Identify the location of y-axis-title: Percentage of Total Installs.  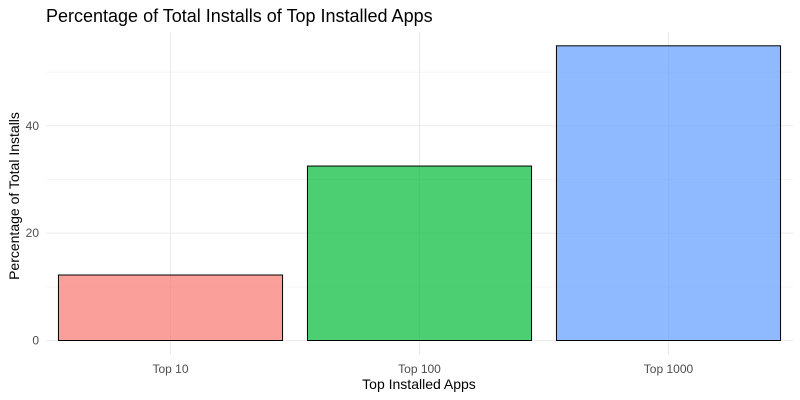
(14, 196).